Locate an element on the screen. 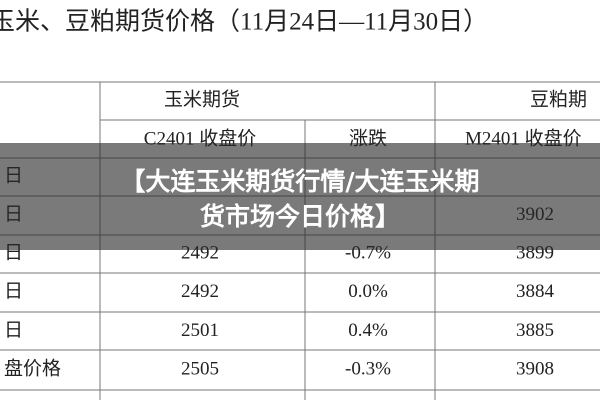 This screenshot has width=600, height=400. table-cell: 3885 is located at coordinates (535, 330).